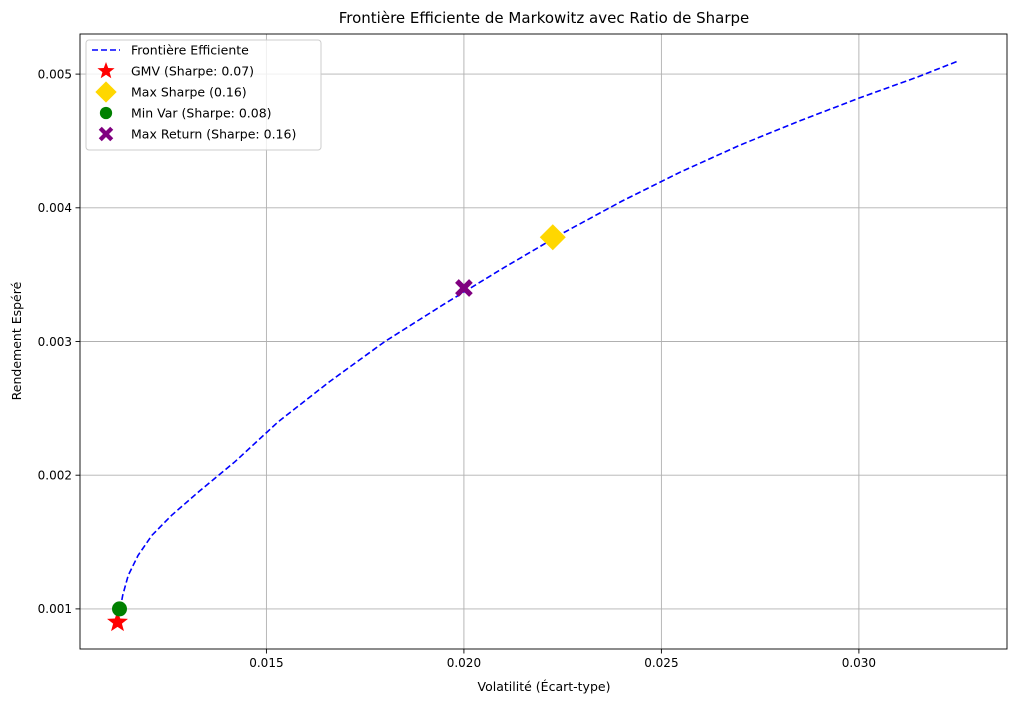 This screenshot has height=704, width=1019. I want to click on x-tick-label: 0.020, so click(464, 663).